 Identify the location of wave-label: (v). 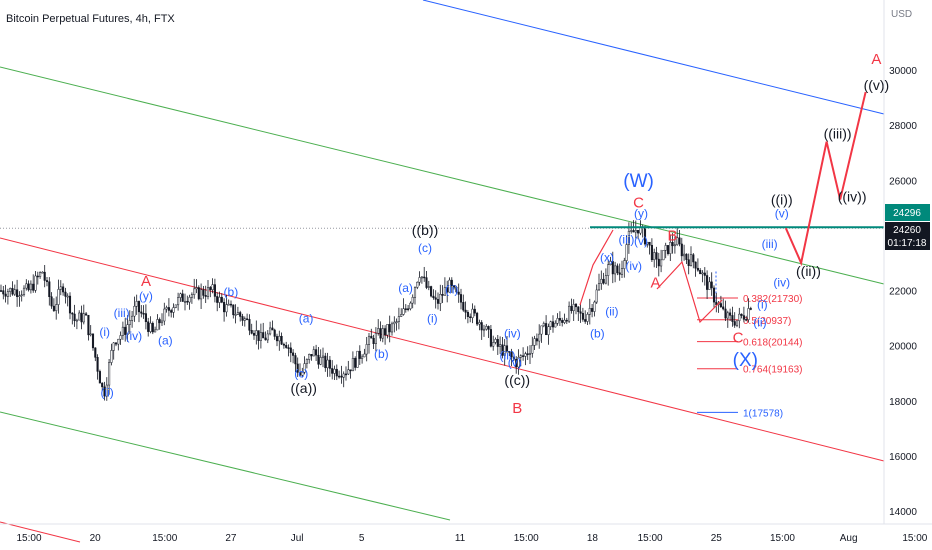
(782, 214).